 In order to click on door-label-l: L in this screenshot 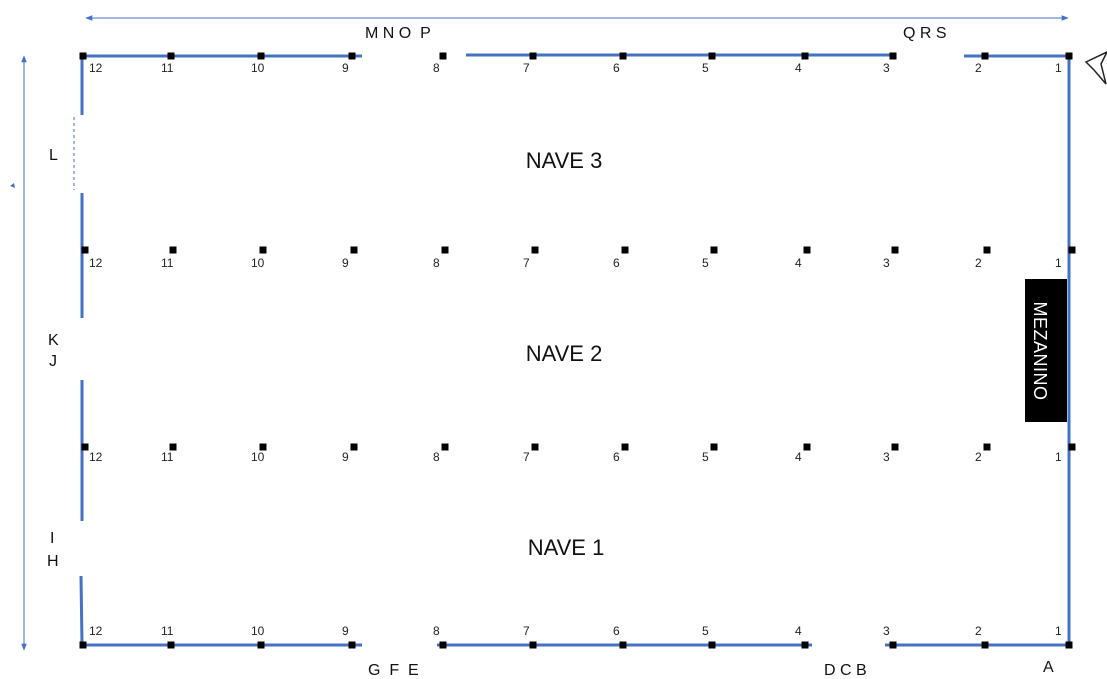, I will do `click(53, 155)`.